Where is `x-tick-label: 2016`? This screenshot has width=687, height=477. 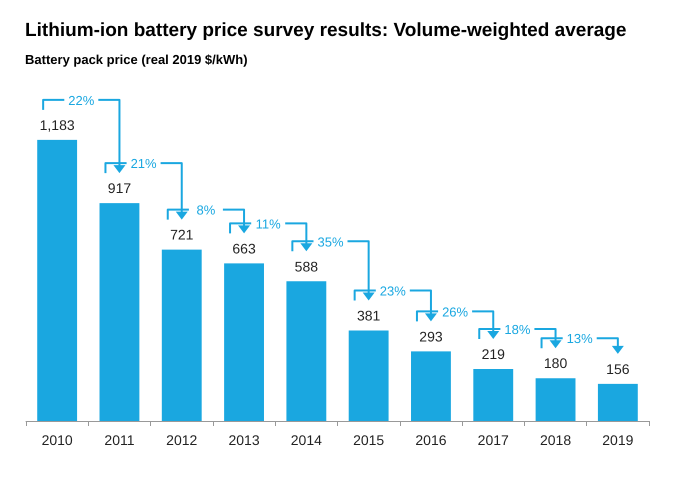 x-tick-label: 2016 is located at coordinates (431, 440).